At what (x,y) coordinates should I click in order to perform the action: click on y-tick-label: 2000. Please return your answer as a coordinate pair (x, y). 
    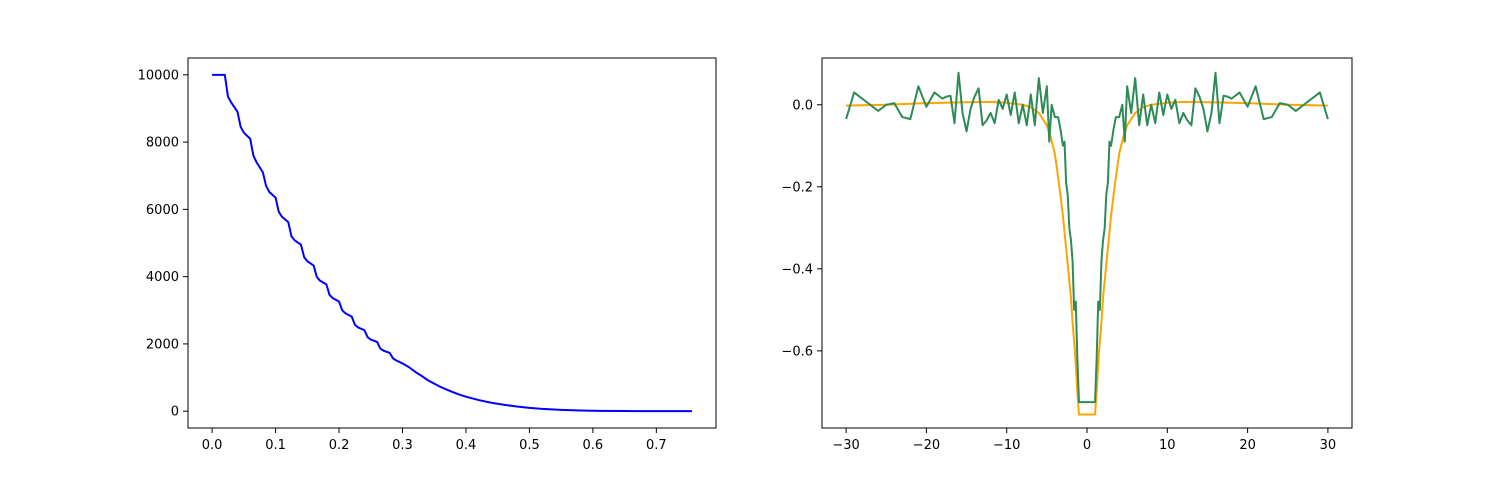
    Looking at the image, I should click on (162, 344).